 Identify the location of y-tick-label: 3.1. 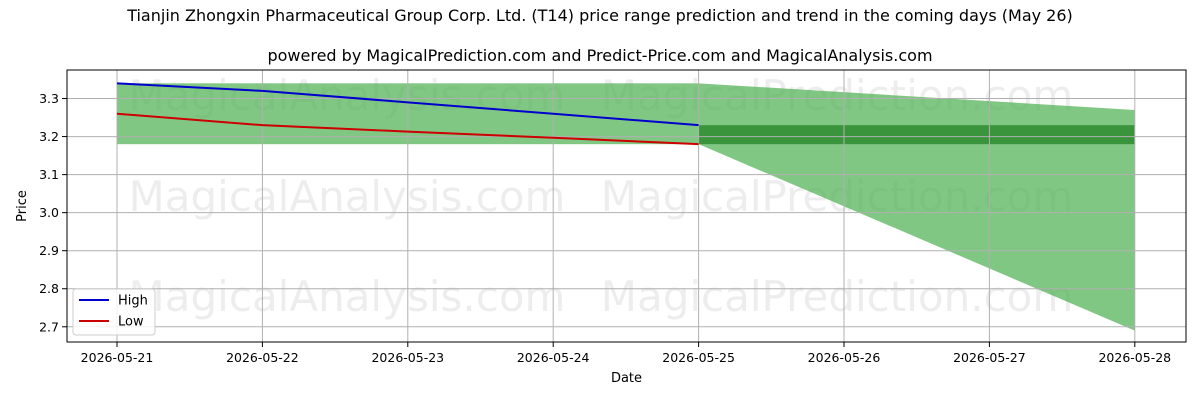
(49, 174).